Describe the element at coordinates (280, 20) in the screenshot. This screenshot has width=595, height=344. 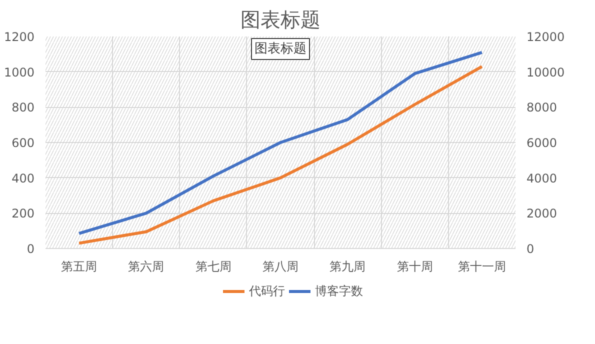
I see `chart-title: 图表标题` at that location.